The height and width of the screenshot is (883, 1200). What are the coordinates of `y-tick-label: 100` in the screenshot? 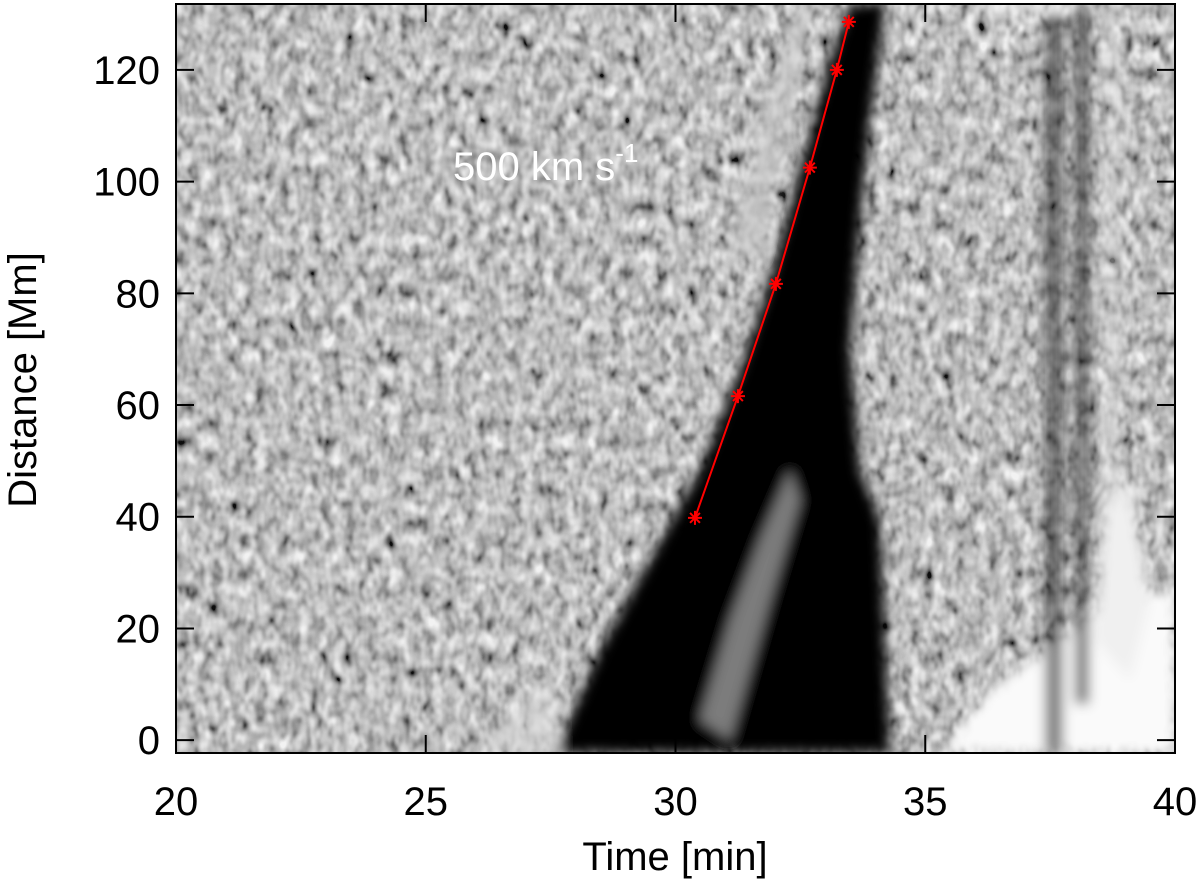 It's located at (126, 183).